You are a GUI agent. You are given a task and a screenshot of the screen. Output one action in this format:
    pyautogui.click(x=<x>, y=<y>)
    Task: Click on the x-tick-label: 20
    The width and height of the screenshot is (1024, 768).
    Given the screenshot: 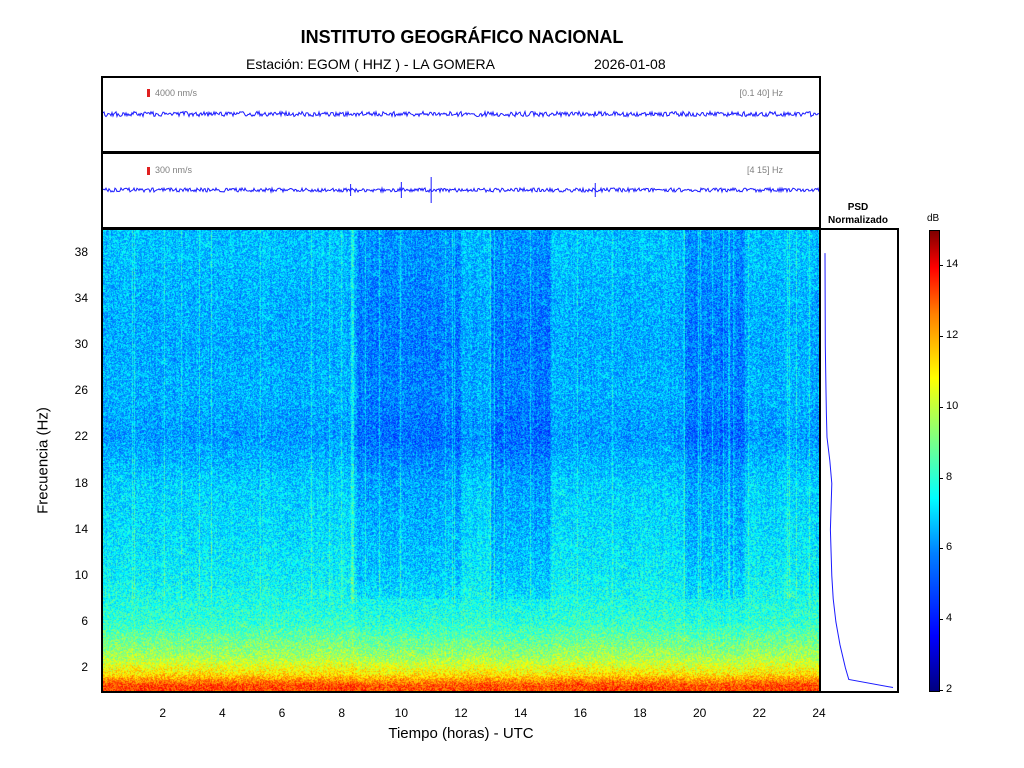 What is the action you would take?
    pyautogui.click(x=699, y=713)
    